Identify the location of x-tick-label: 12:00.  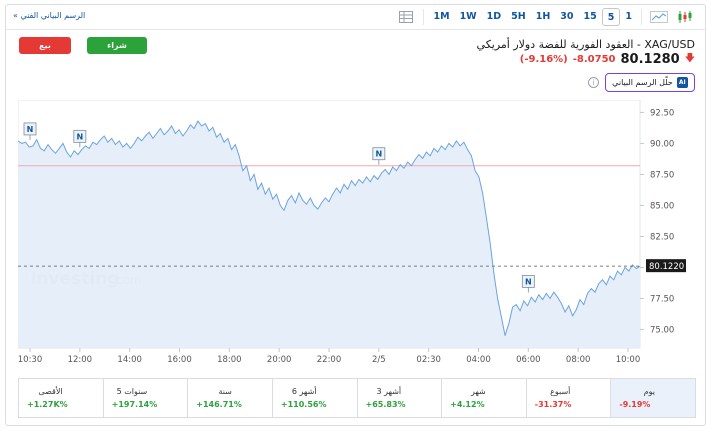
(80, 360).